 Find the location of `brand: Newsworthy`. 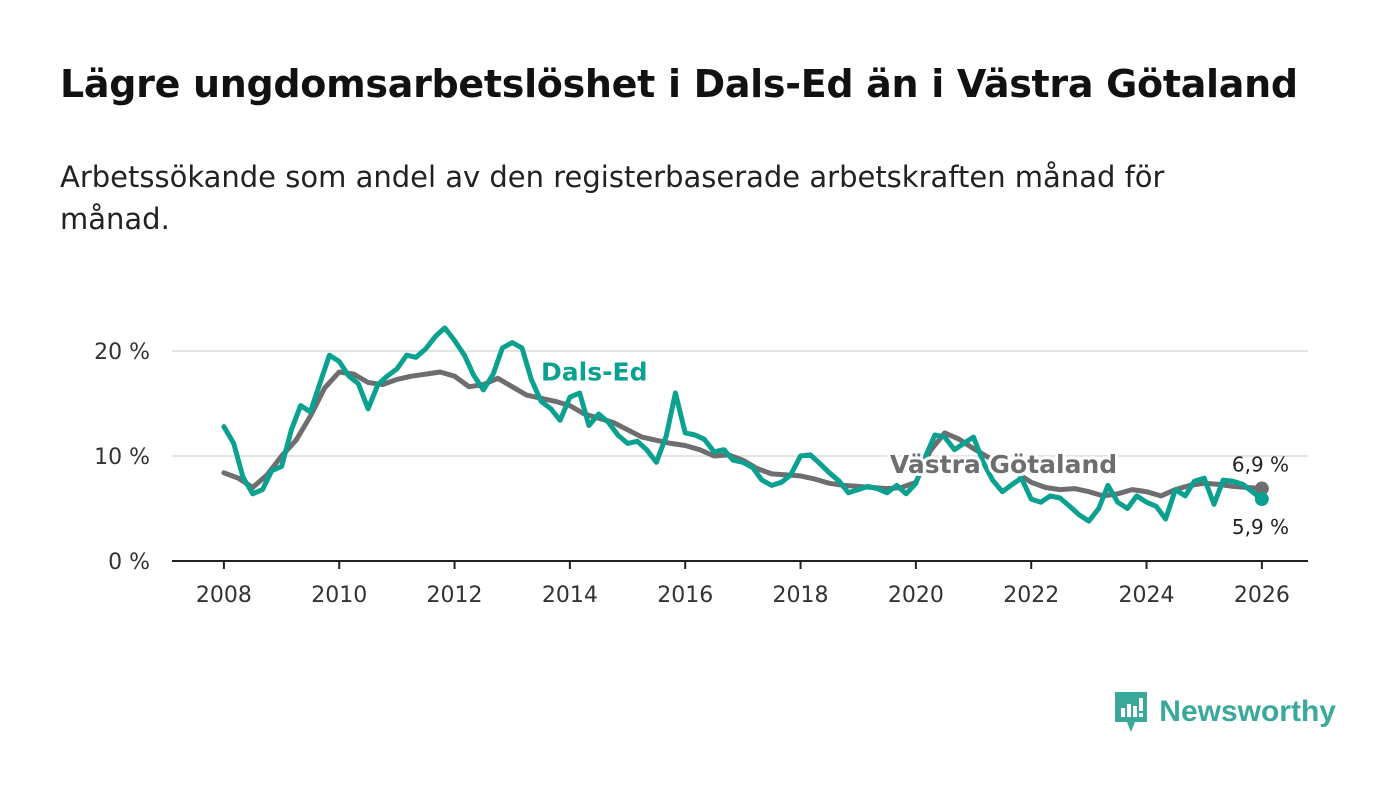

brand: Newsworthy is located at coordinates (1224, 712).